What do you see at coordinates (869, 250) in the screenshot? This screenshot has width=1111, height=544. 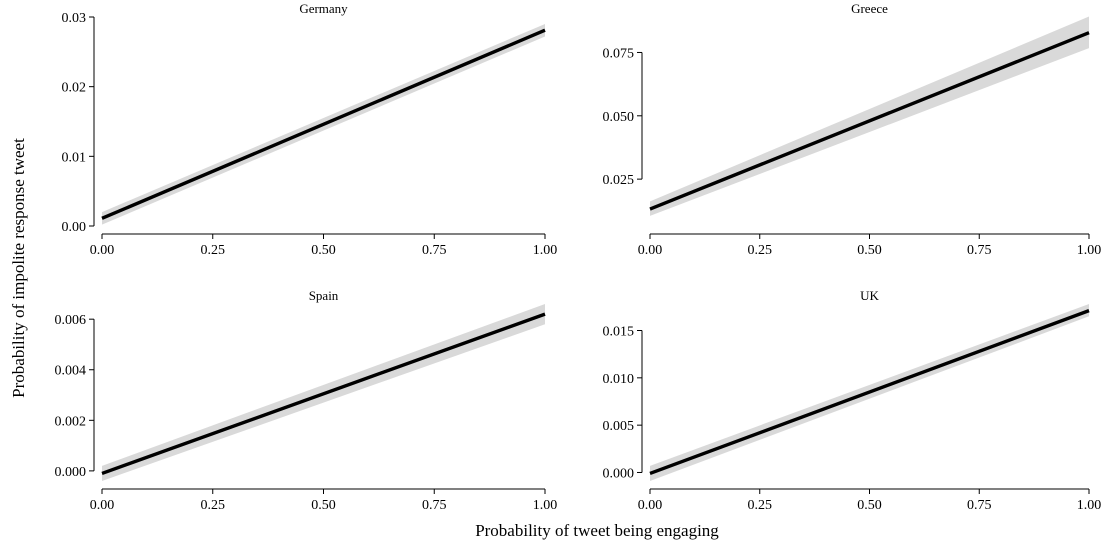 I see `x-tick-label-greece: 0.50` at bounding box center [869, 250].